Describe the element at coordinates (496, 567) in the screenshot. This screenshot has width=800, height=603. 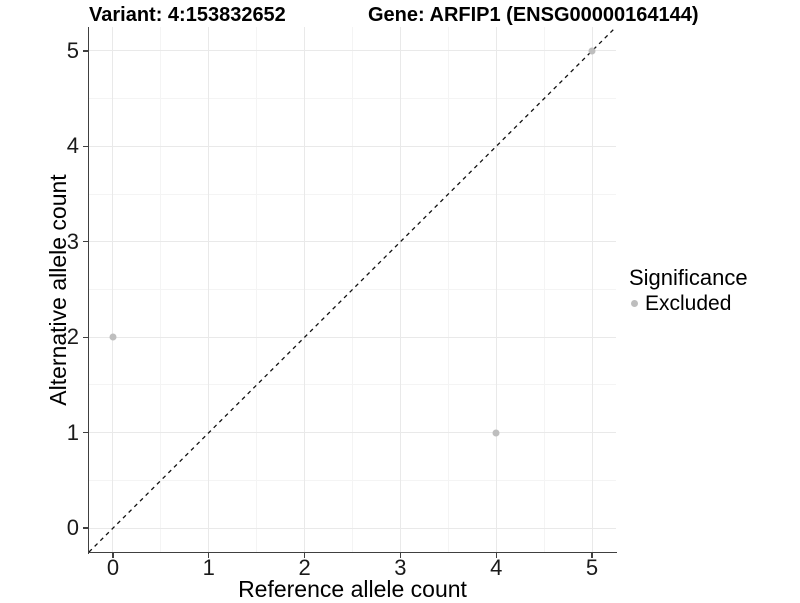
I see `x-tick-label: 4` at that location.